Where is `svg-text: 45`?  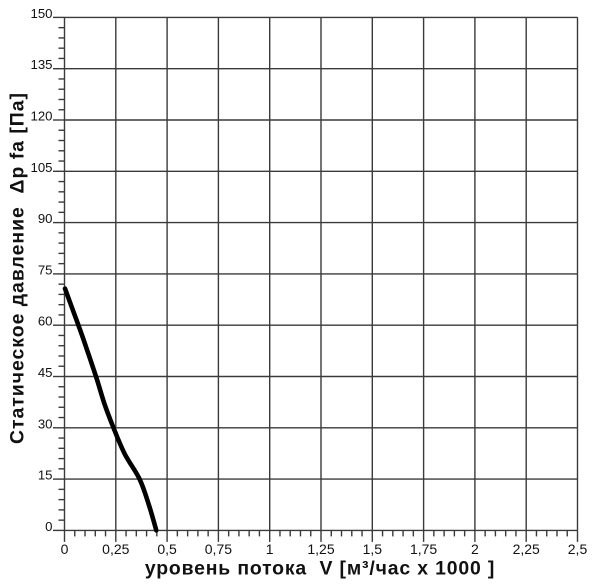
svg-text: 45 is located at coordinates (45, 372).